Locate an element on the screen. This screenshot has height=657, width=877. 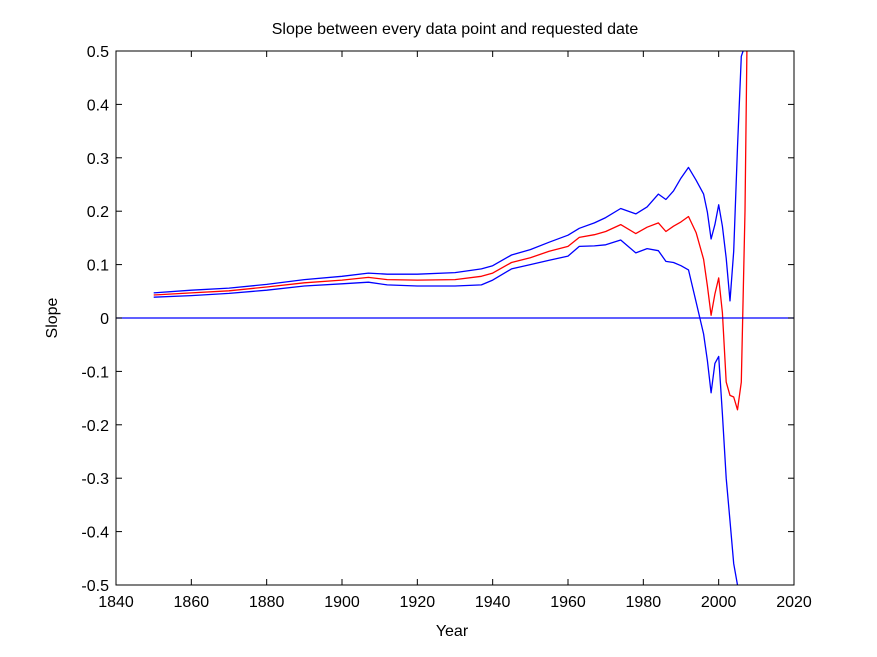
x-tick-label: 1880 is located at coordinates (267, 602).